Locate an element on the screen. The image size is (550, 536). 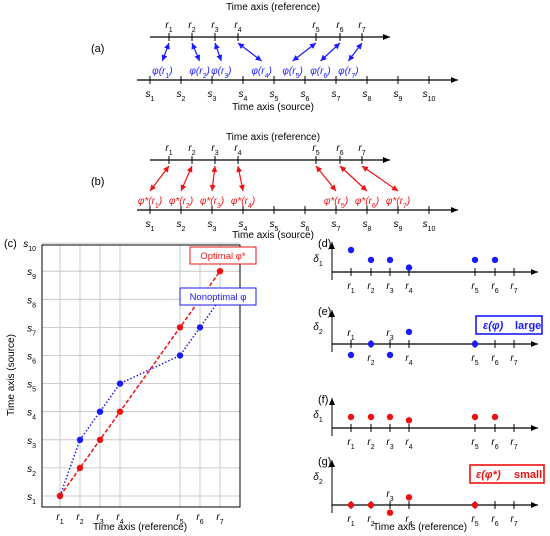
panel-e: (e) δ2 r1 r2 r3 r4 r5 r6 r7 is located at coordinates (425, 336).